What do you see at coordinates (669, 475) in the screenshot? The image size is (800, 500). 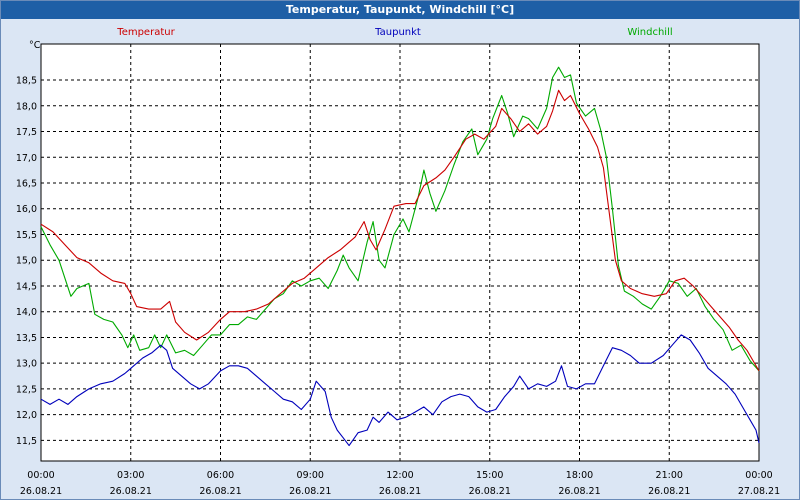 I see `x-tick-time: 21:00` at bounding box center [669, 475].